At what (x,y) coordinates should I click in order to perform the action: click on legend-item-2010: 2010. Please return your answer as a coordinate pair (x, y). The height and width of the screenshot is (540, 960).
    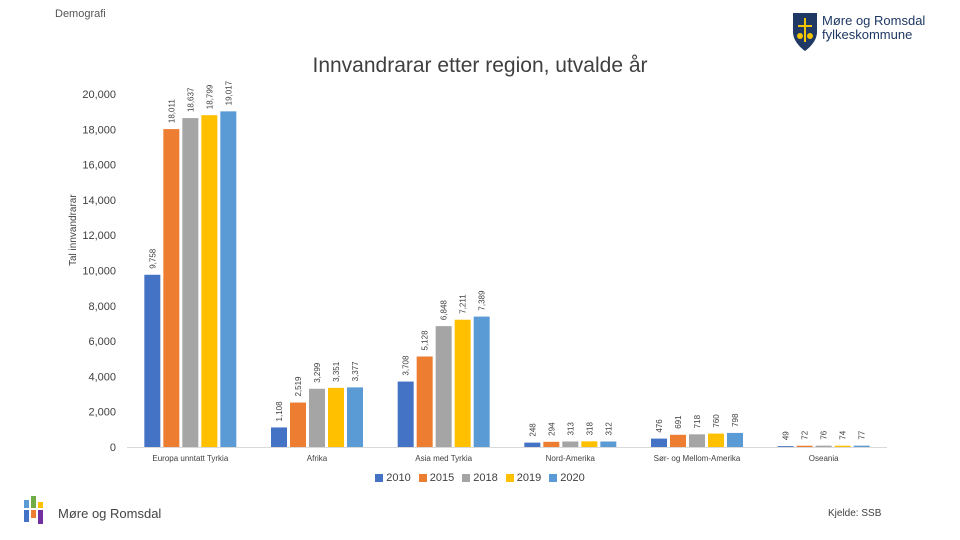
    Looking at the image, I should click on (393, 478).